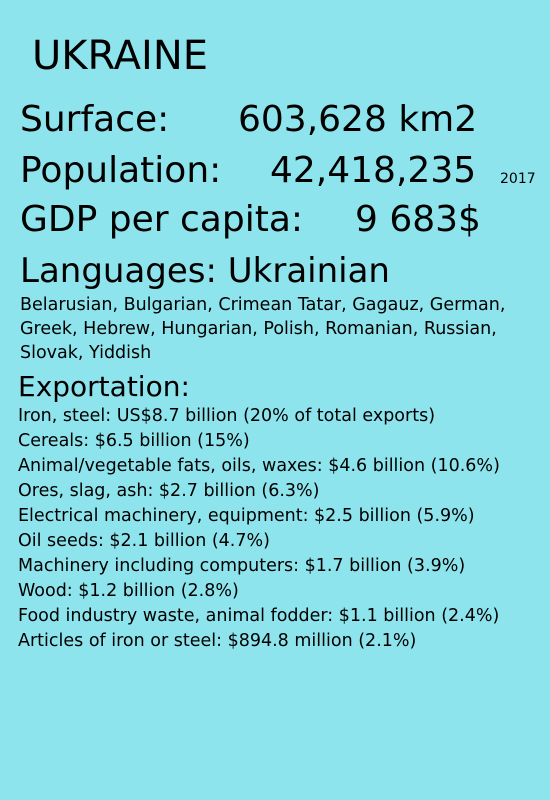  Describe the element at coordinates (248, 171) in the screenshot. I see `population-row: Population: 42,418,235` at that location.